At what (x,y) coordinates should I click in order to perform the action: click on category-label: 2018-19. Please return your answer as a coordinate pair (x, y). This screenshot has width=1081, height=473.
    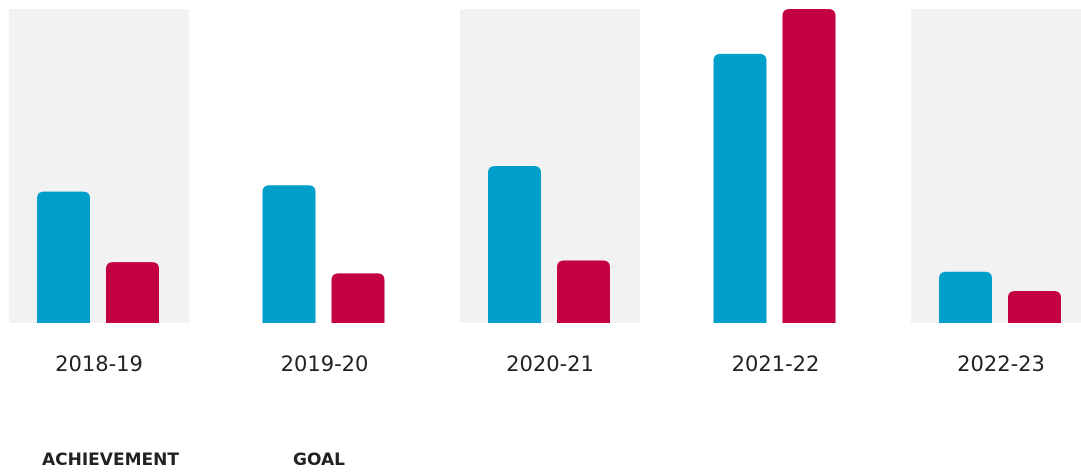
    Looking at the image, I should click on (99, 364).